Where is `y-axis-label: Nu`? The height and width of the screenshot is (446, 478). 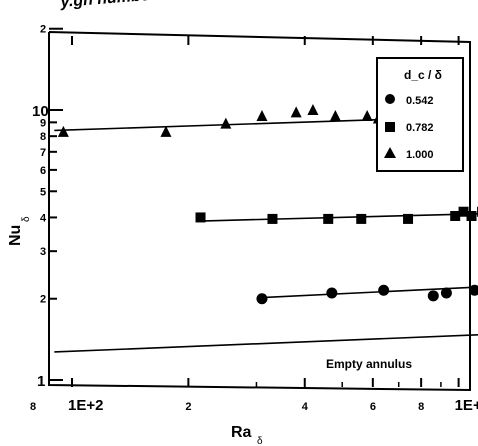
y-axis-label: Nu is located at coordinates (15, 235).